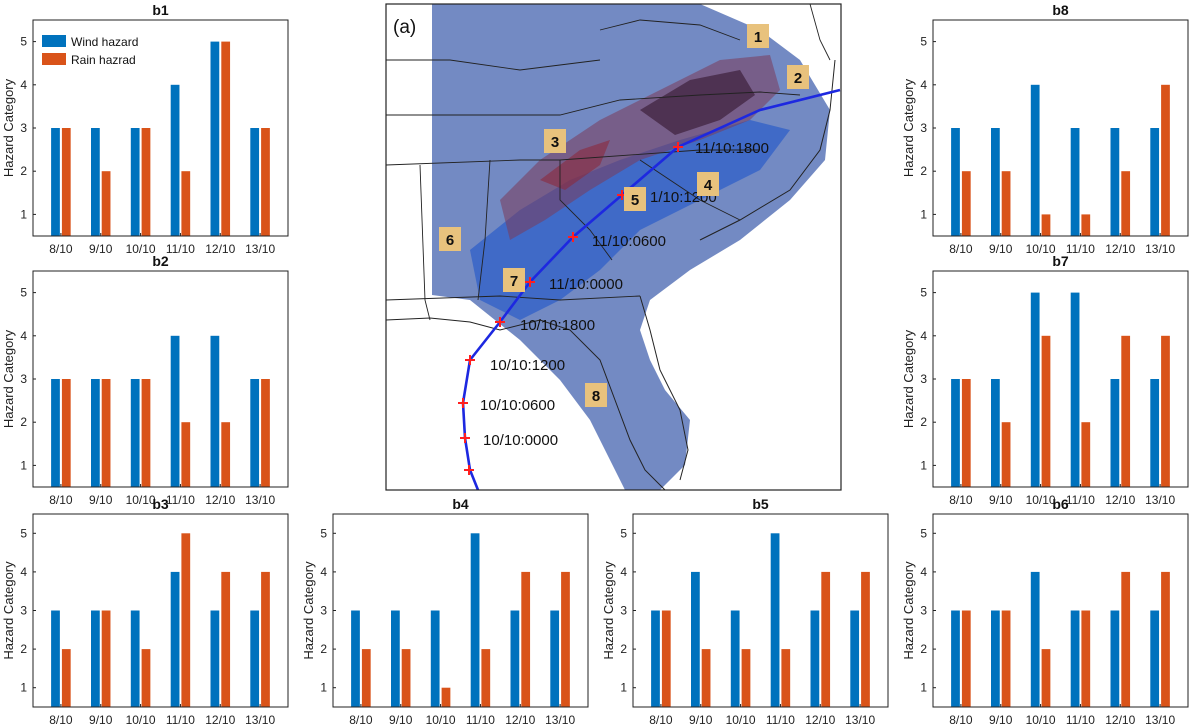 The width and height of the screenshot is (1200, 728). I want to click on track-label-5: 10/10:1800, so click(557, 325).